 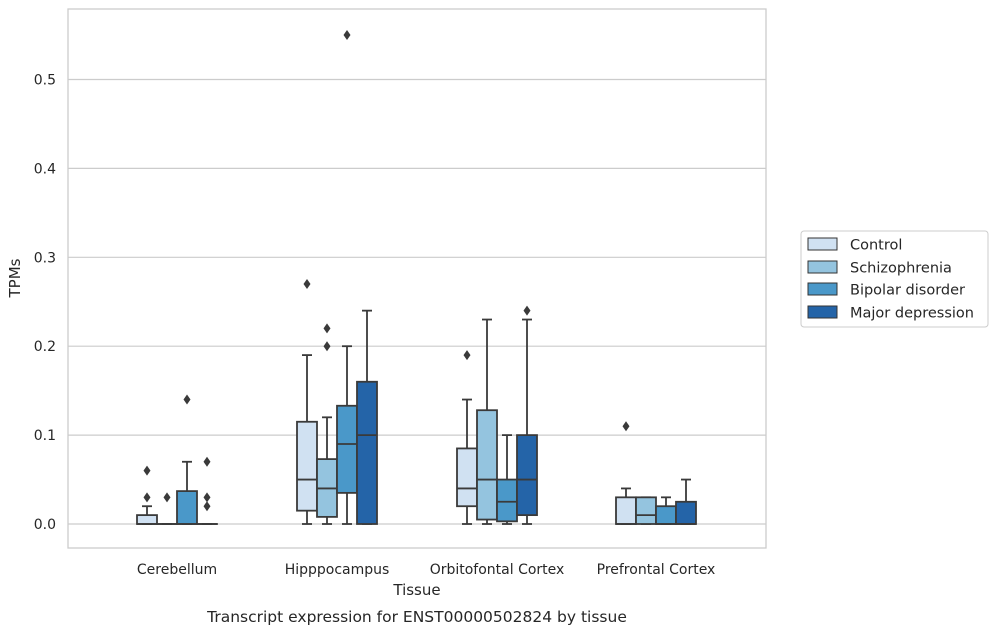 I want to click on y-axis-ticks: 0.0 0.1 0.2 0.3 0.4 0.5, so click(x=45, y=303).